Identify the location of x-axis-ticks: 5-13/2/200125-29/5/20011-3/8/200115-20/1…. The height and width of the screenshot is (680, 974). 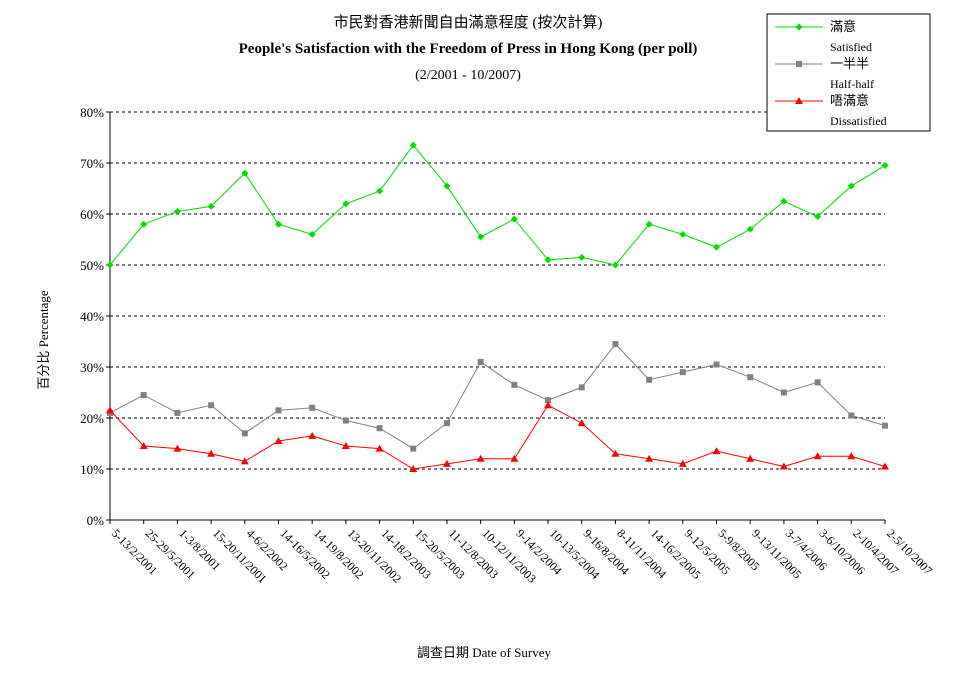
(522, 553).